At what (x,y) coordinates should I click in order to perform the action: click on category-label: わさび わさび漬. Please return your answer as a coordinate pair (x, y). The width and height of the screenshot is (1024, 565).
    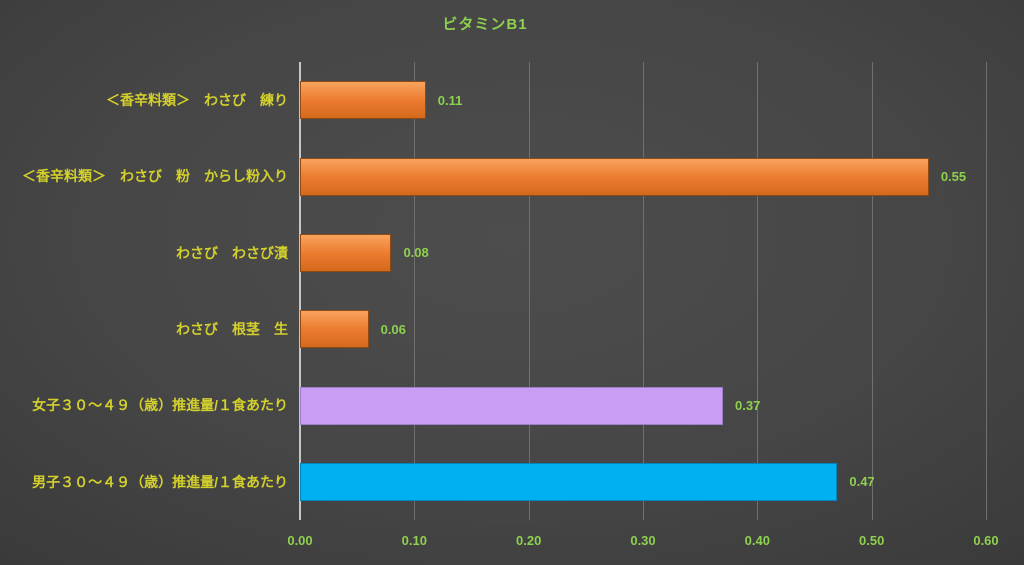
    Looking at the image, I should click on (232, 252).